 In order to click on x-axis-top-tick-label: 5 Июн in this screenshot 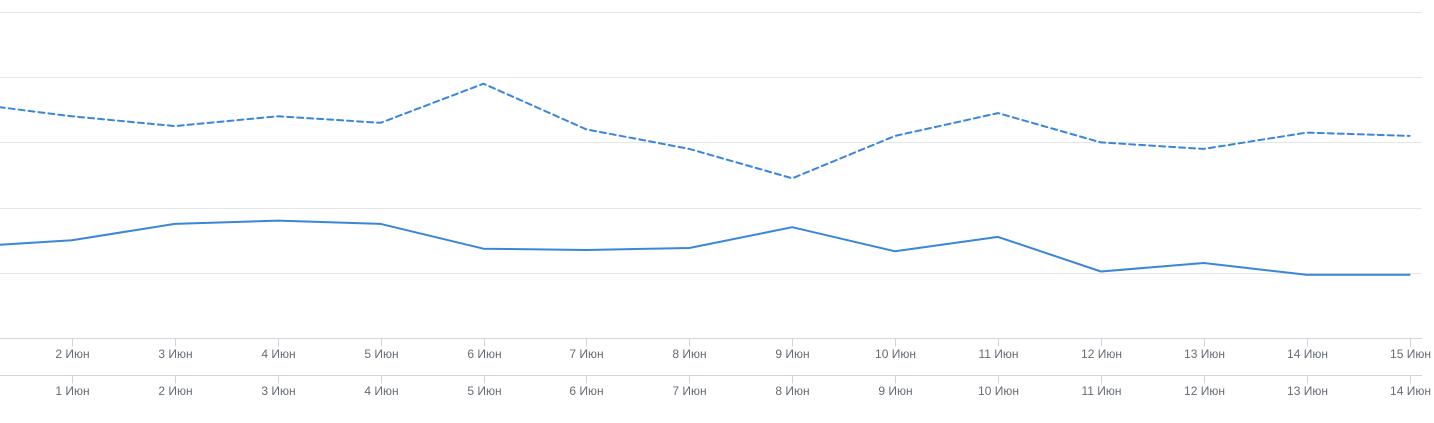, I will do `click(381, 354)`.